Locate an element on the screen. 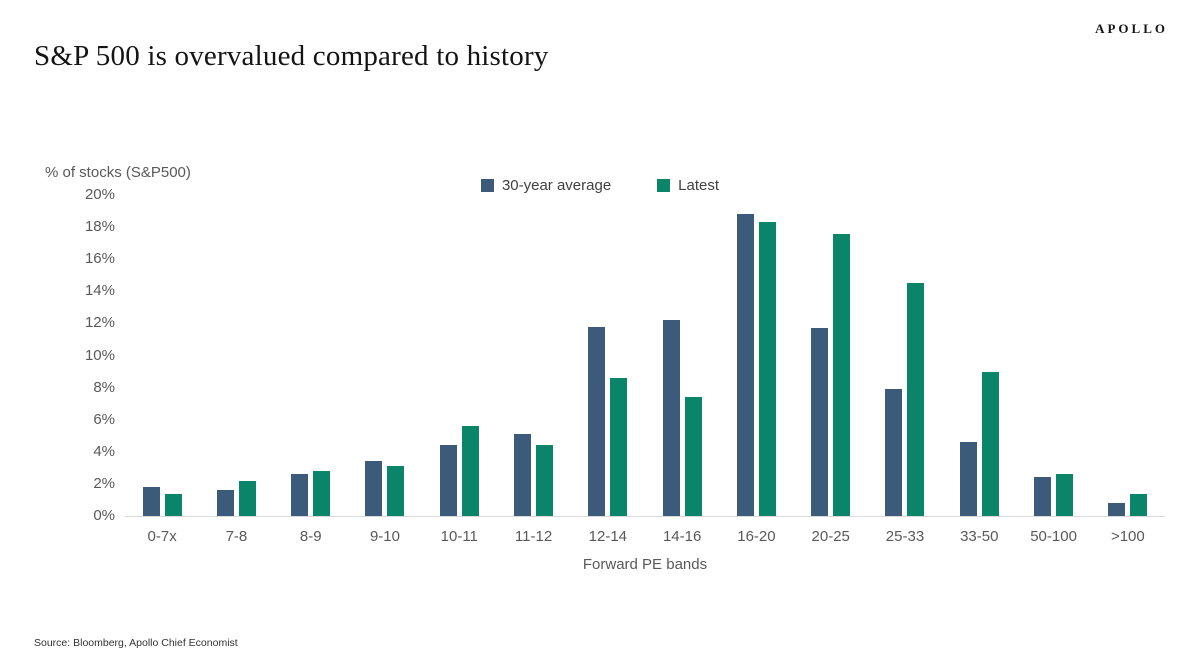 The image size is (1200, 671). y-tick-label: 4% is located at coordinates (104, 451).